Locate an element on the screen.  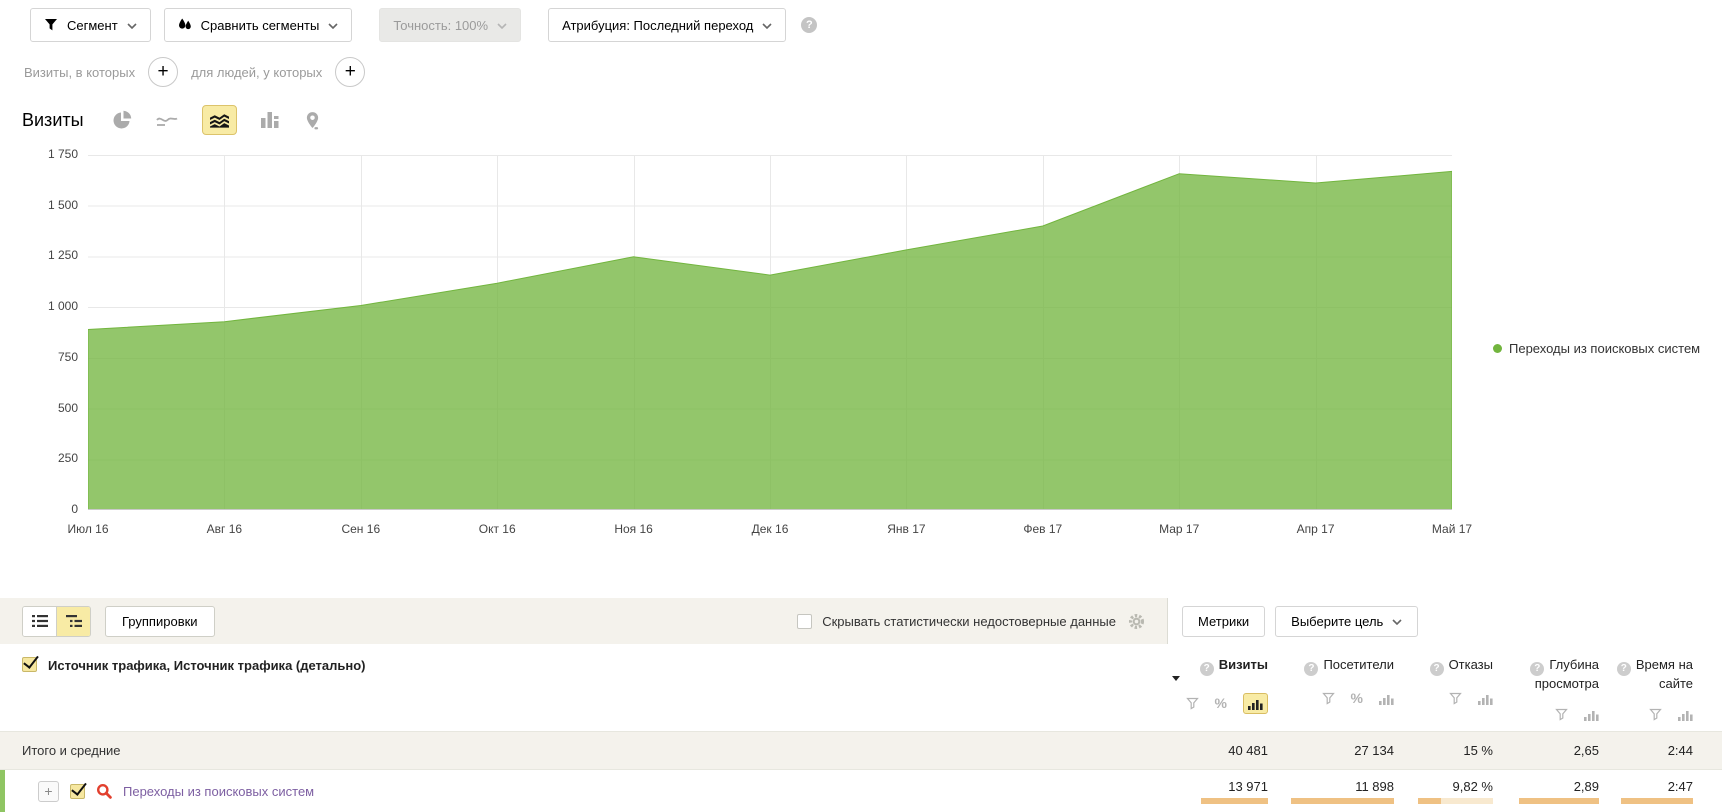
totals-label: Итого и средние is located at coordinates (71, 750).